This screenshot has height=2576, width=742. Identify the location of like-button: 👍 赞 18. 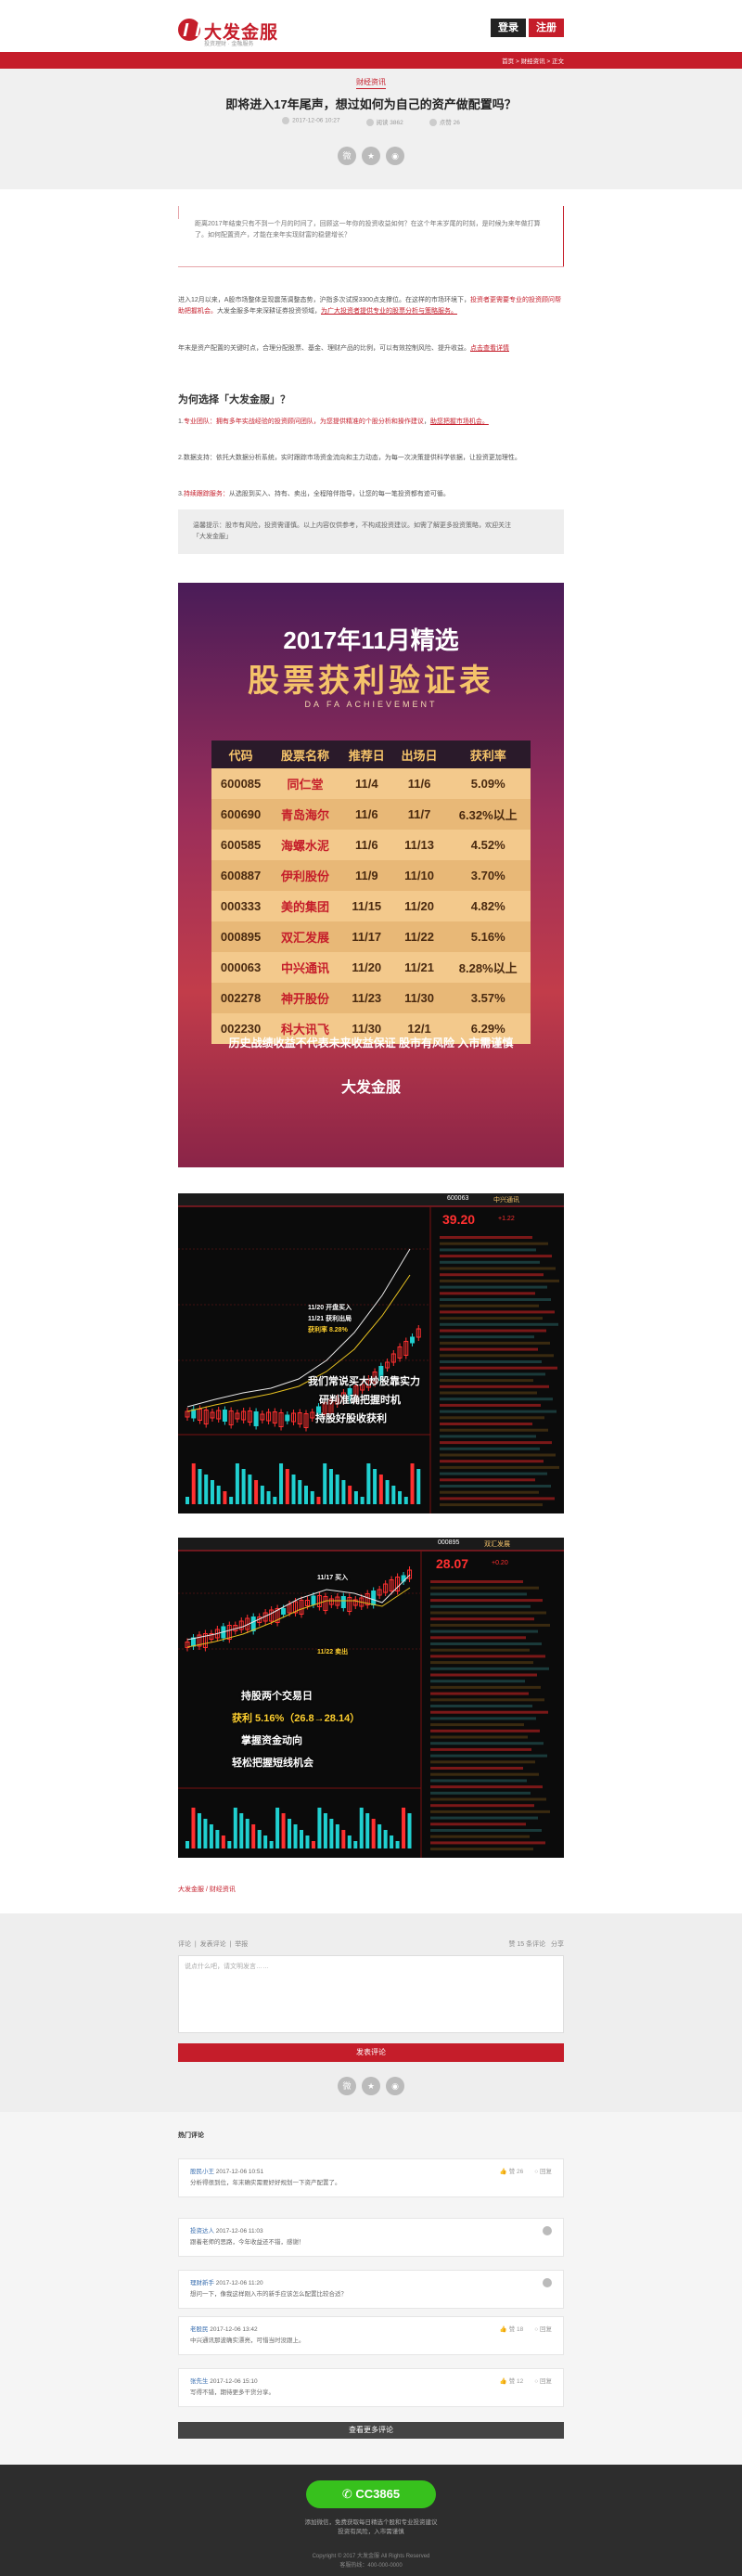
(511, 2329).